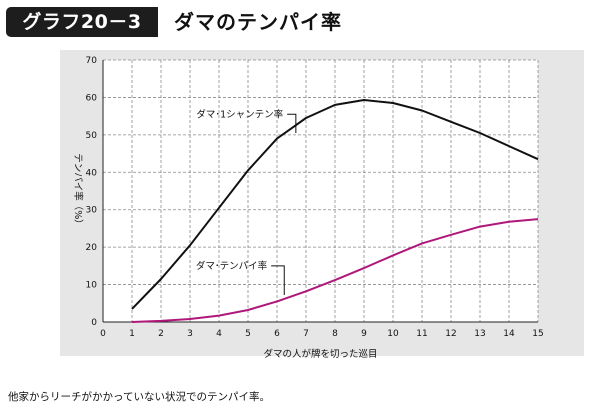 Image resolution: width=593 pixels, height=412 pixels. I want to click on y-tick-label: 20, so click(92, 248).